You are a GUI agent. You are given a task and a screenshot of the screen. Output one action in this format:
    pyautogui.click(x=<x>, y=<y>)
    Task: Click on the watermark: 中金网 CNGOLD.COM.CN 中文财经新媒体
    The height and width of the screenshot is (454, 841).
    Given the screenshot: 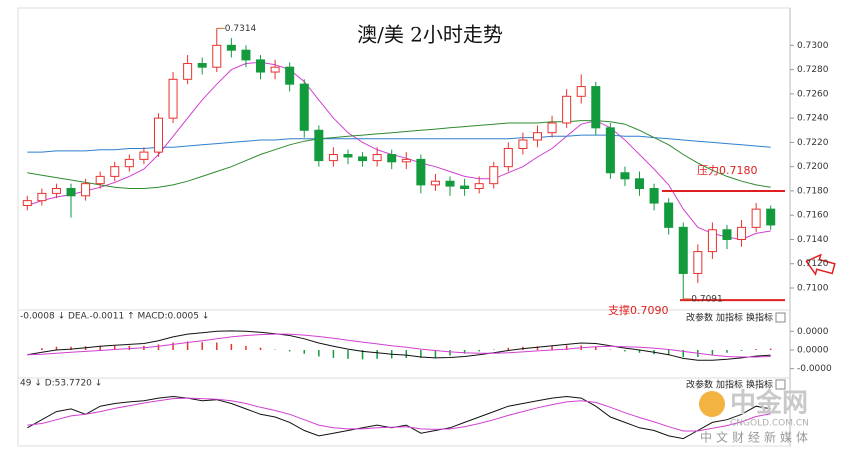 What is the action you would take?
    pyautogui.click(x=755, y=416)
    